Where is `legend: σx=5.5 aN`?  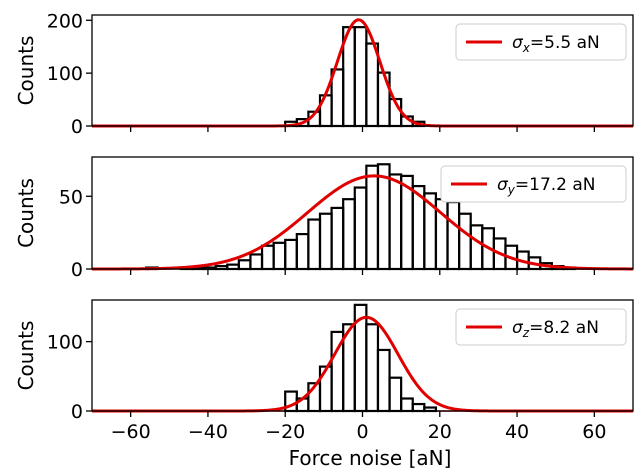 legend: σx=5.5 aN is located at coordinates (541, 42).